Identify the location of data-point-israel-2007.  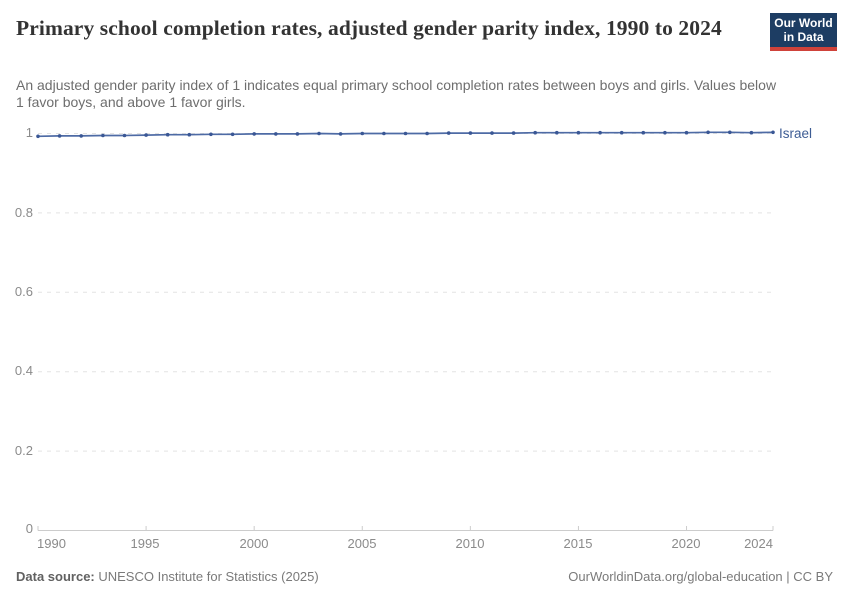
(405, 133).